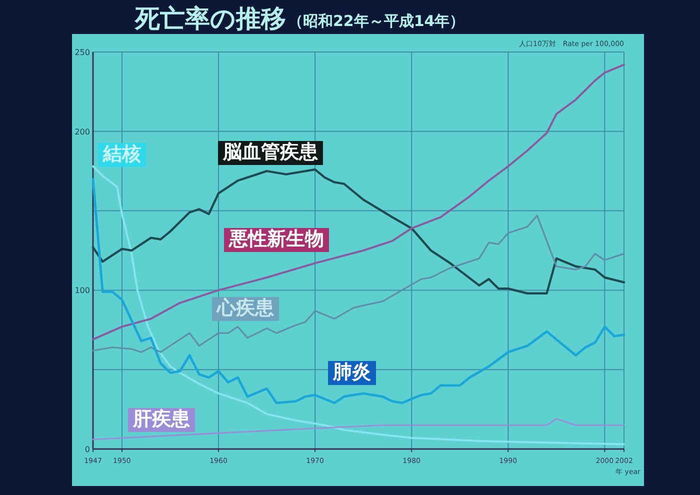  Describe the element at coordinates (121, 154) in the screenshot. I see `series-label: 結核` at that location.